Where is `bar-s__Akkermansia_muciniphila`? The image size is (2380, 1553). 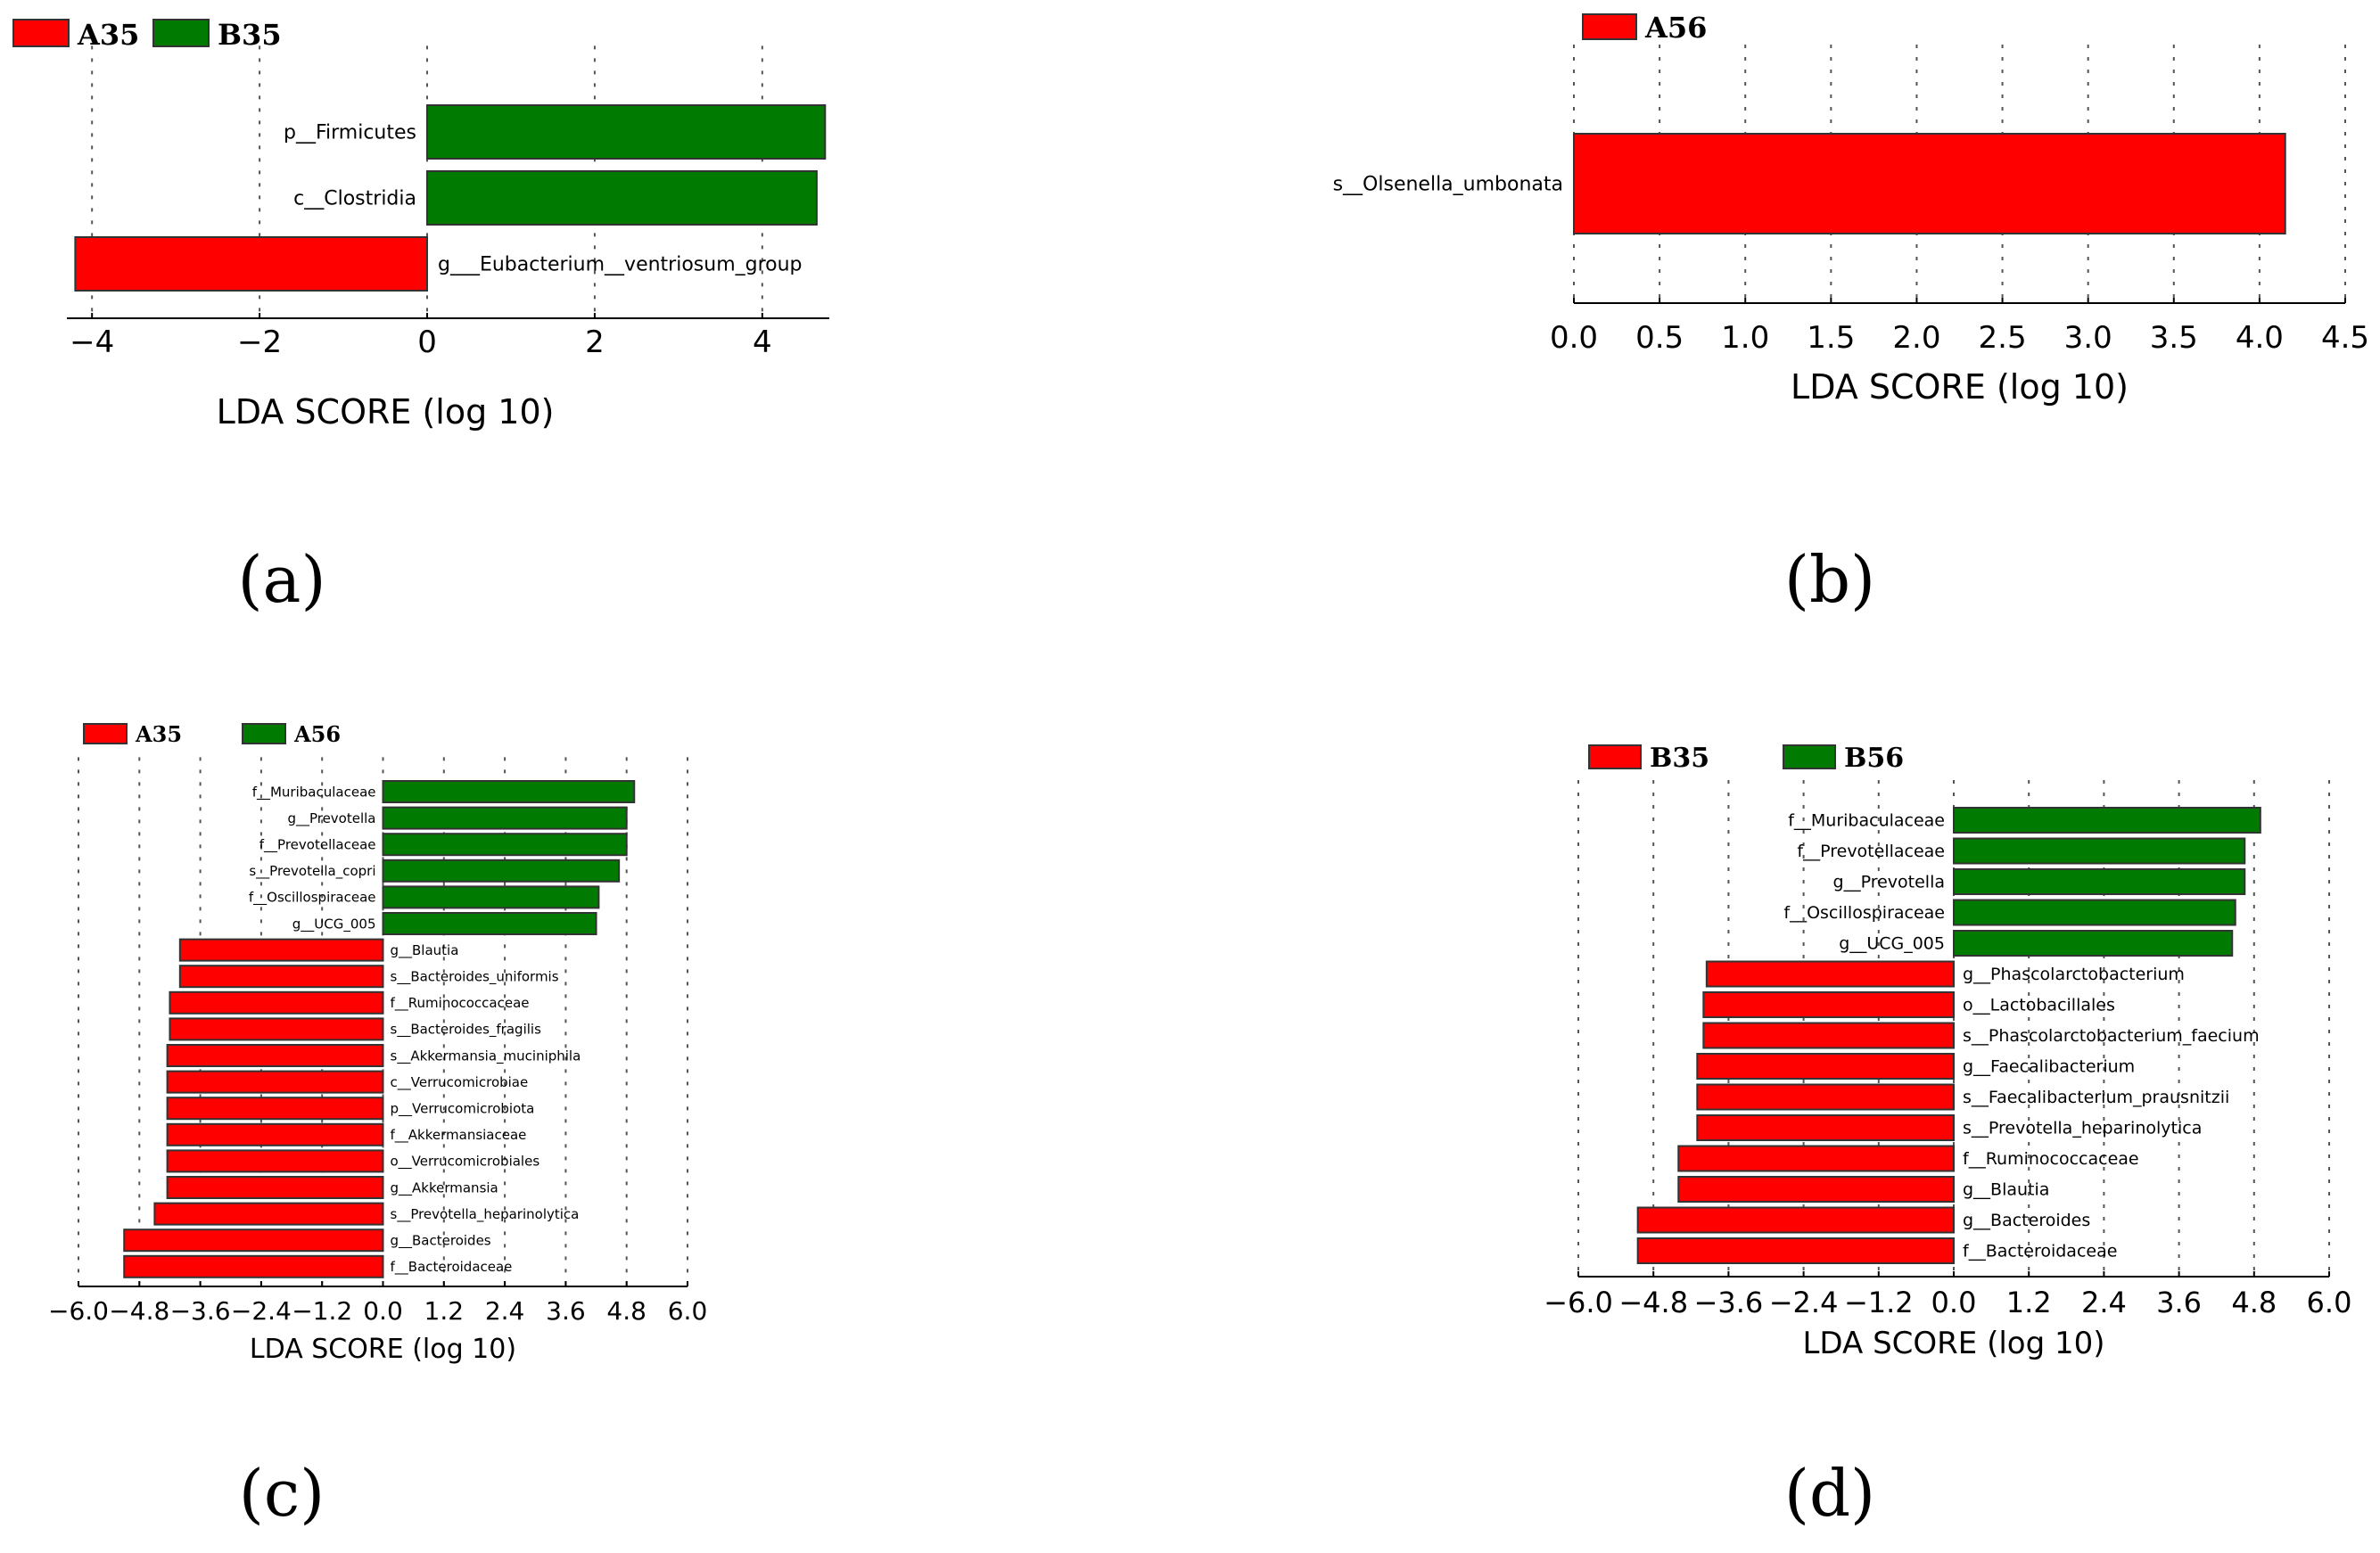 bar-s__Akkermansia_muciniphila is located at coordinates (275, 1056).